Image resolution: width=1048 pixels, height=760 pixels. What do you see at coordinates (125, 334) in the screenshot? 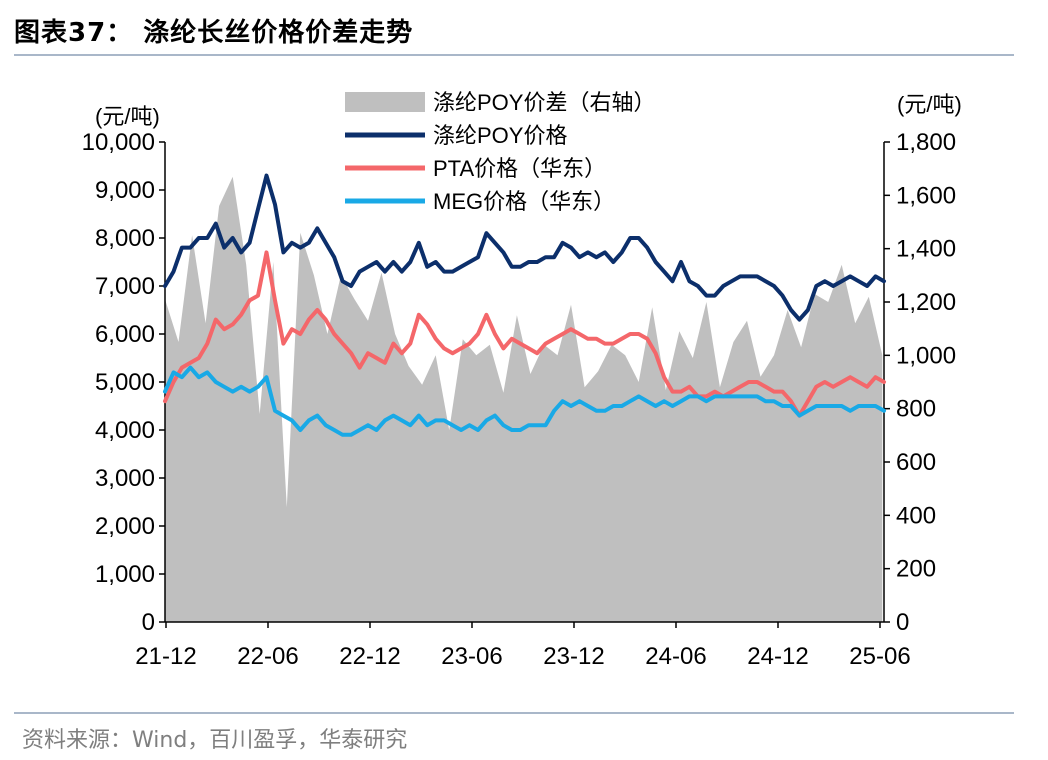
I see `y-left-tick-label: 6,000` at bounding box center [125, 334].